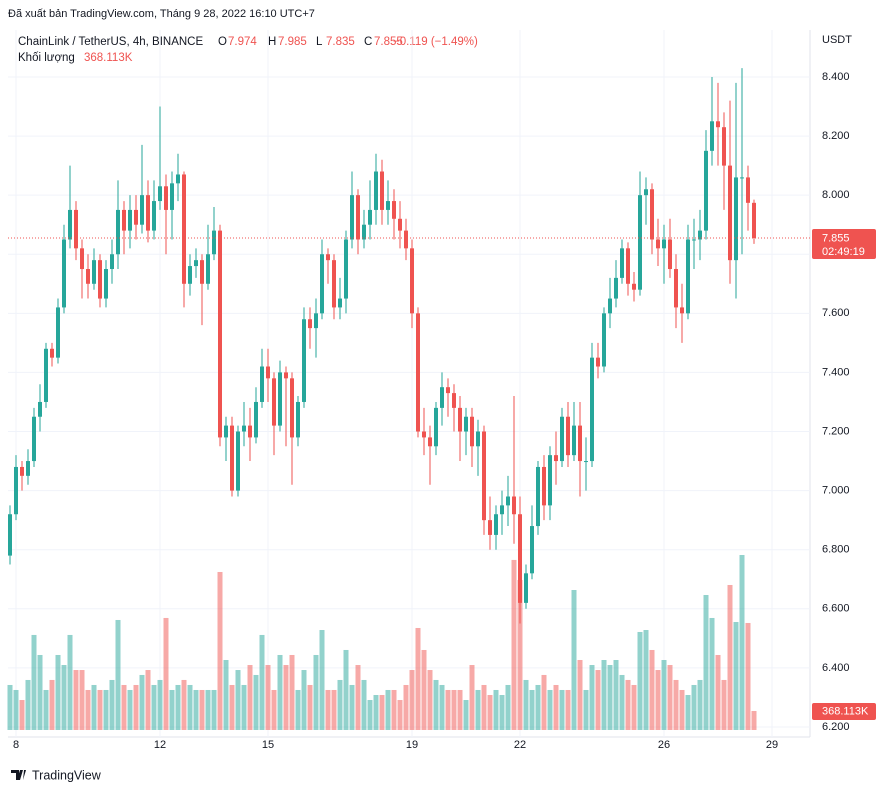 This screenshot has width=893, height=799. Describe the element at coordinates (222, 42) in the screenshot. I see `ohlc-letter: O` at that location.